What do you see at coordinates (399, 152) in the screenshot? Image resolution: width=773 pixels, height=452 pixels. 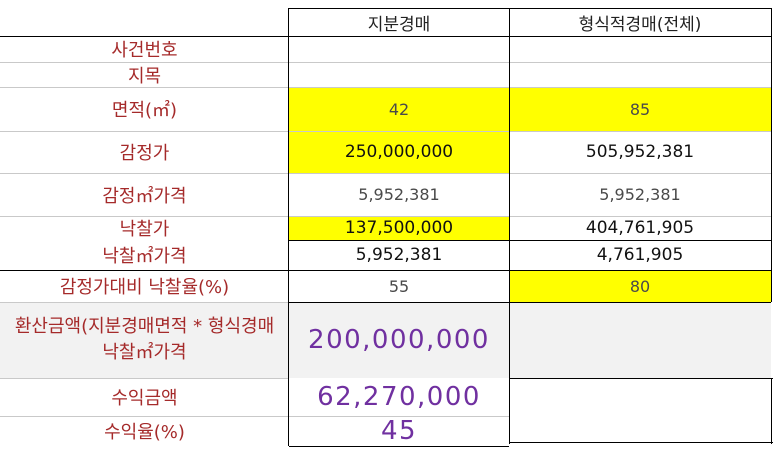 I see `appraisal-jibun-cell: 250,000,000` at bounding box center [399, 152].